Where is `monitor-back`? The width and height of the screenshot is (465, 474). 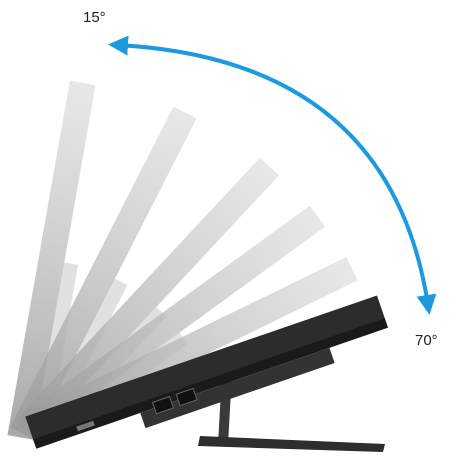 monitor-back is located at coordinates (237, 388).